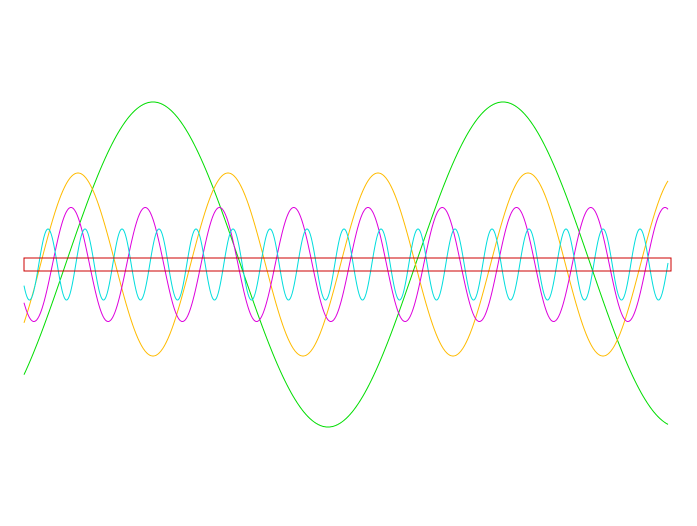 This screenshot has height=526, width=697. I want to click on wave-line, so click(346, 264).